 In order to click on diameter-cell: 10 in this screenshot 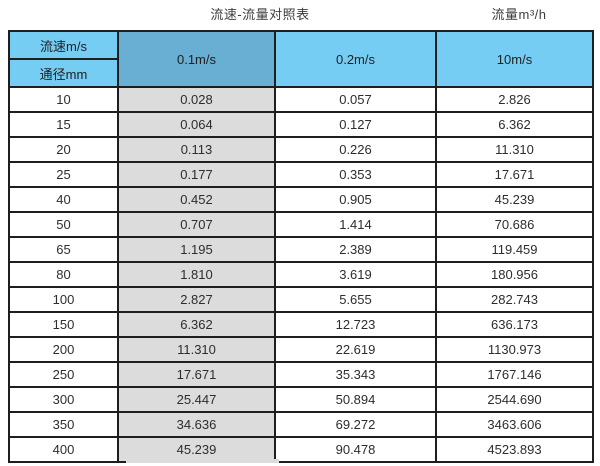, I will do `click(63, 99)`.